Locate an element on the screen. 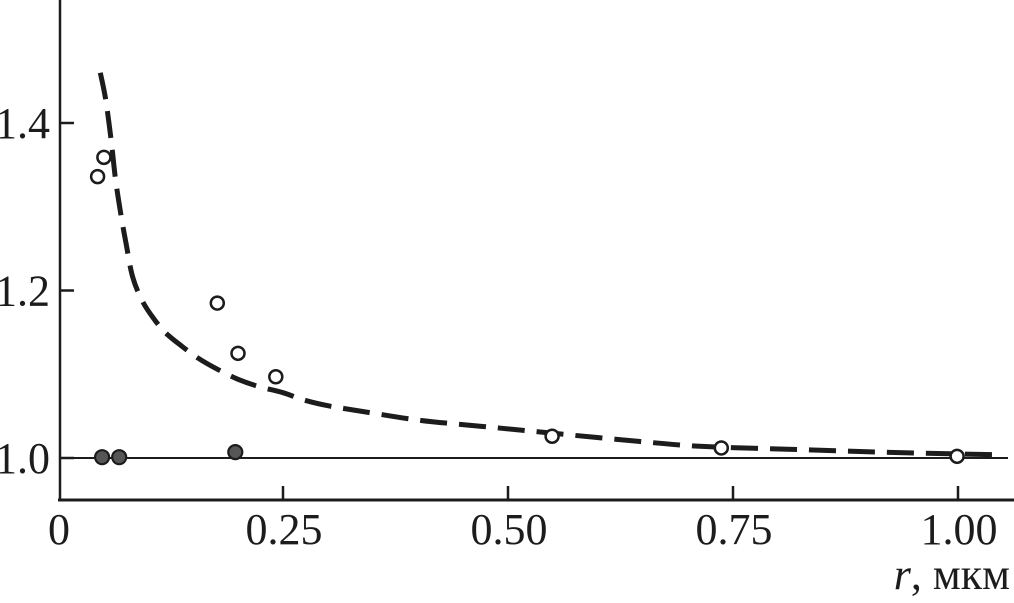 This screenshot has width=1014, height=603. x-axis-label: r, мкм is located at coordinates (952, 574).